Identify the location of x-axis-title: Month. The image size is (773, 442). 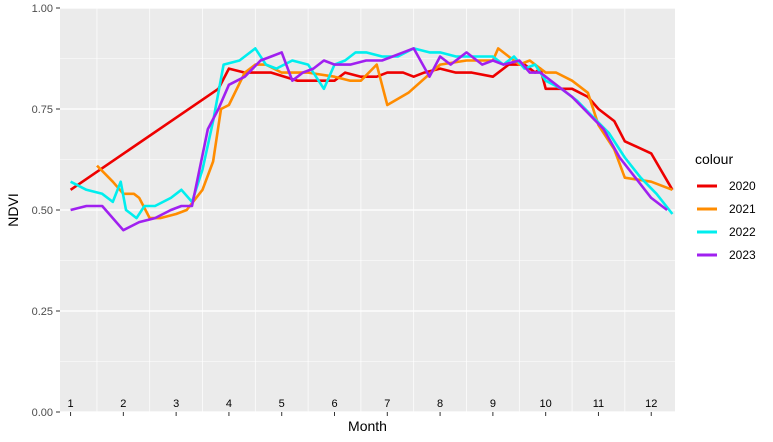
(367, 426).